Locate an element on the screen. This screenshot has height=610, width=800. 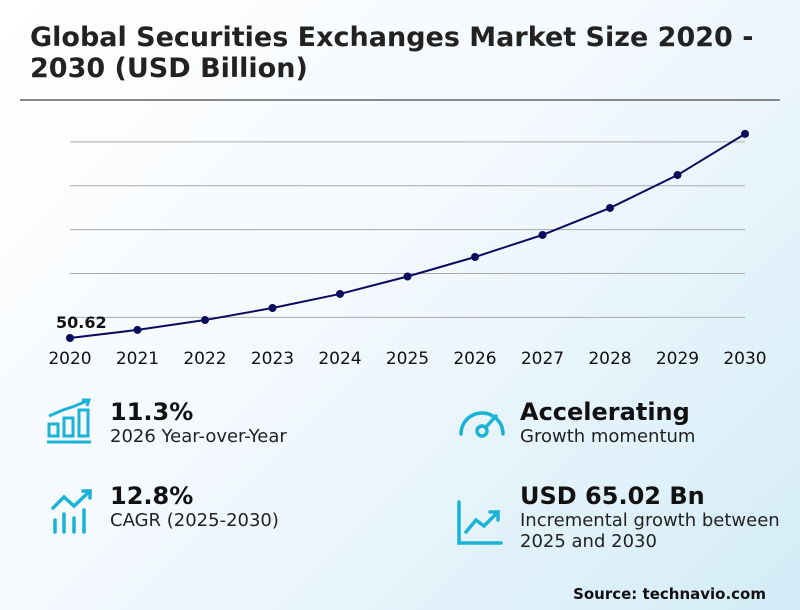
speedometer-icon is located at coordinates (482, 424).